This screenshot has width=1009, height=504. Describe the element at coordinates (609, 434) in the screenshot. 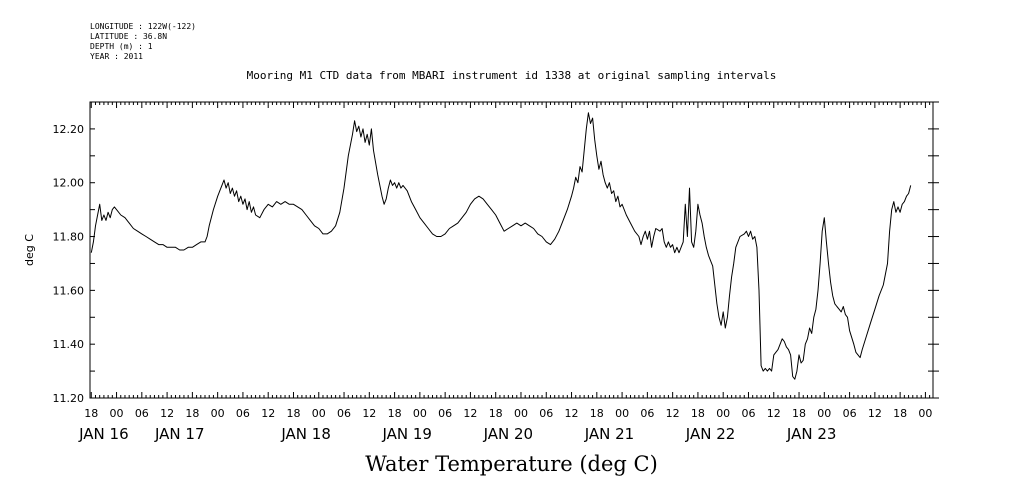

I see `x-day-label: JAN 21` at that location.